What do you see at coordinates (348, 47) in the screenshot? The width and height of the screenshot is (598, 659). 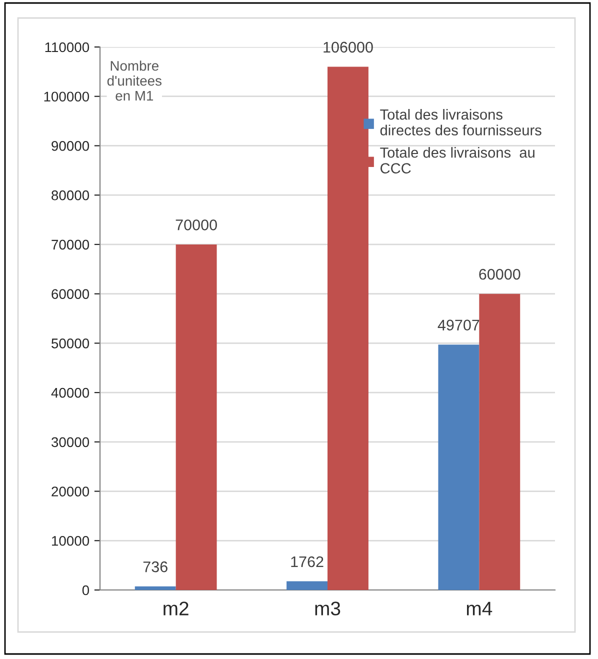 I see `data-label: 106000` at bounding box center [348, 47].